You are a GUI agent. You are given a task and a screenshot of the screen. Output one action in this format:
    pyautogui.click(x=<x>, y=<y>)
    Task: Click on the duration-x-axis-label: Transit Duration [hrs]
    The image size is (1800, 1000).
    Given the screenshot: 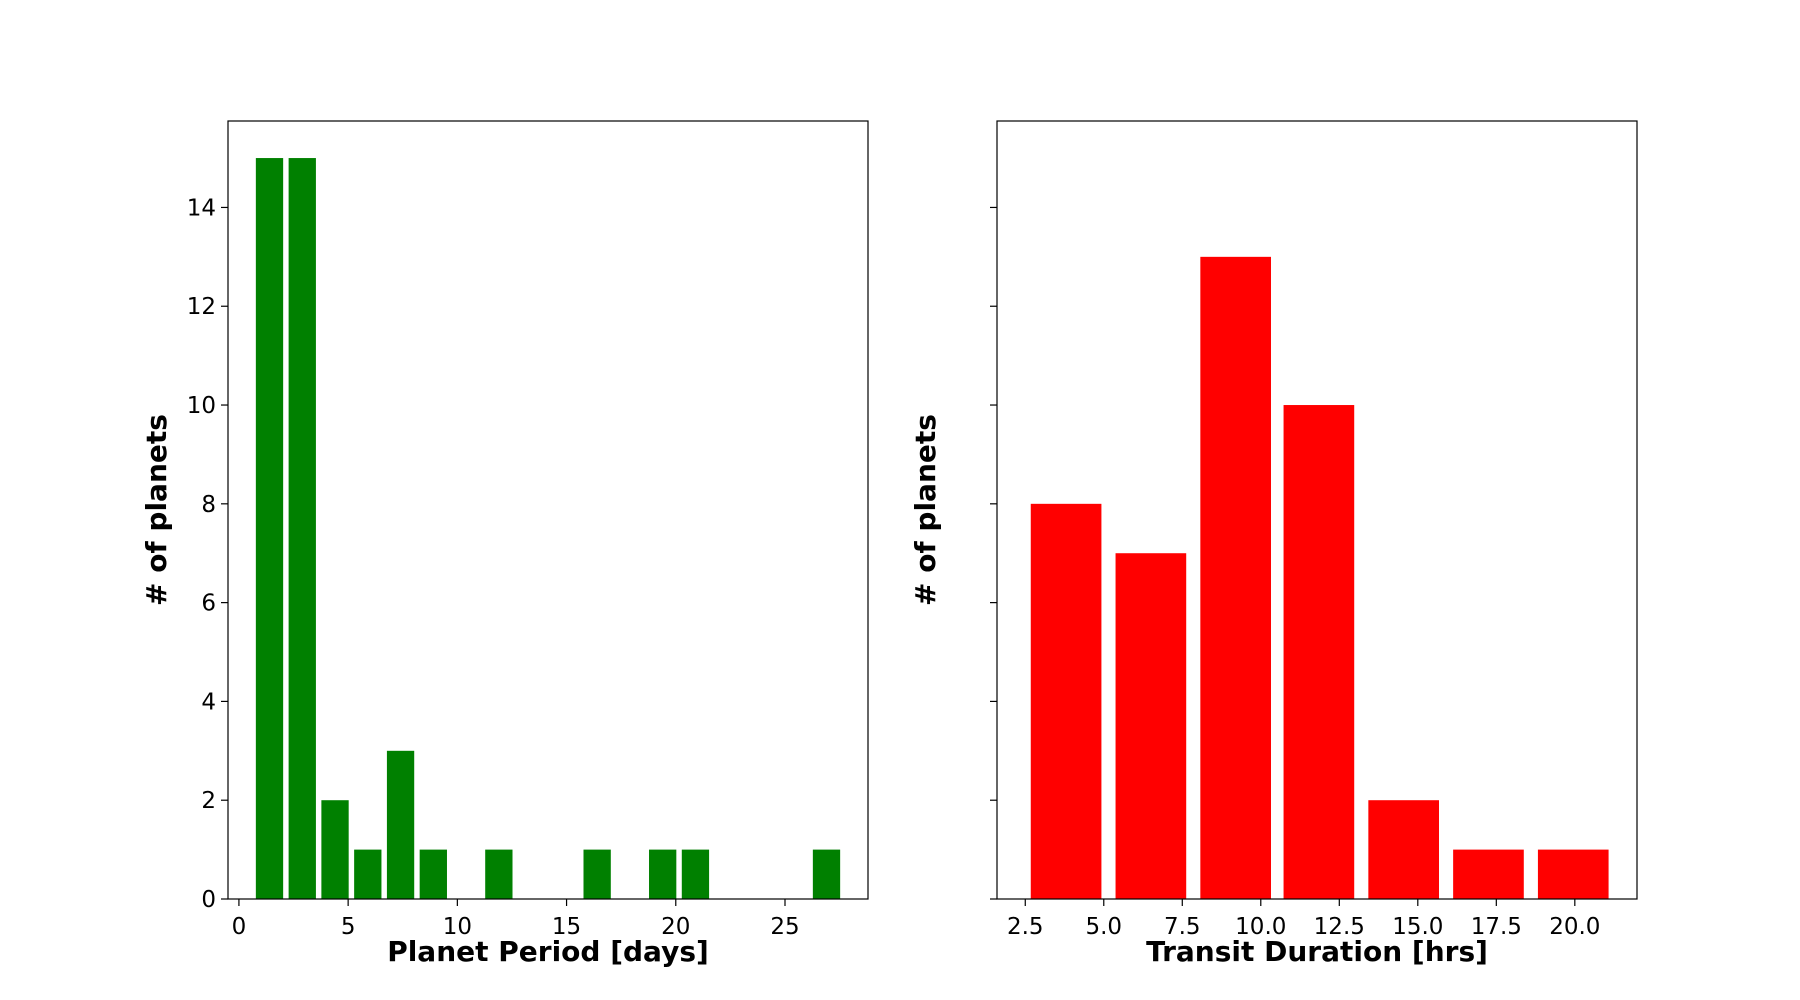 What is the action you would take?
    pyautogui.click(x=1317, y=951)
    